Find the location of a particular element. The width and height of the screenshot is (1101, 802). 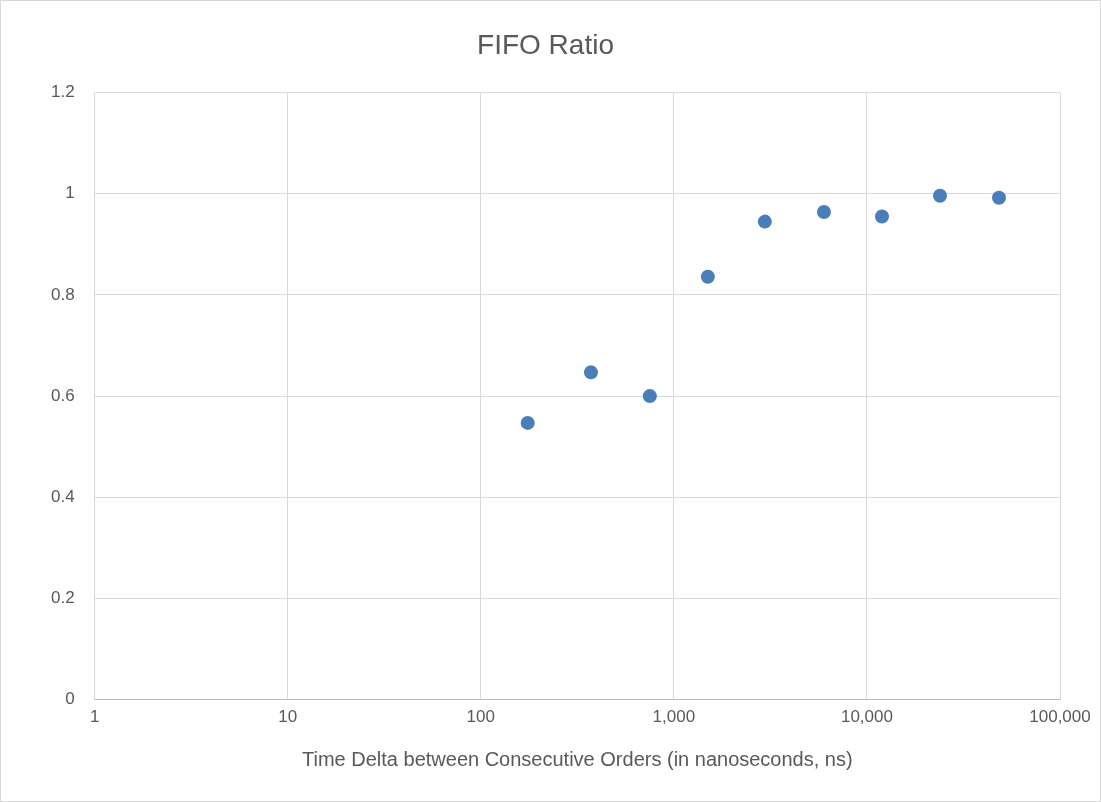

x-tick-label: 10 is located at coordinates (288, 717).